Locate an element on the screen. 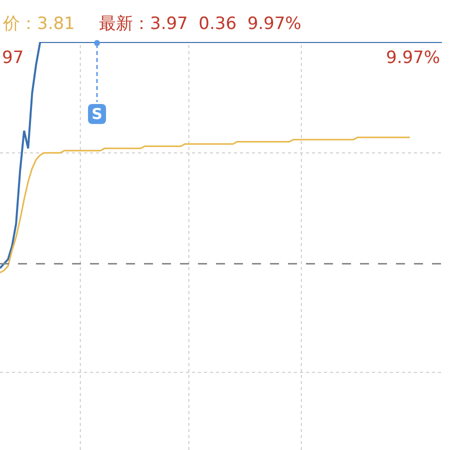 This screenshot has height=450, width=464. text: 价：3.81 is located at coordinates (38, 24).